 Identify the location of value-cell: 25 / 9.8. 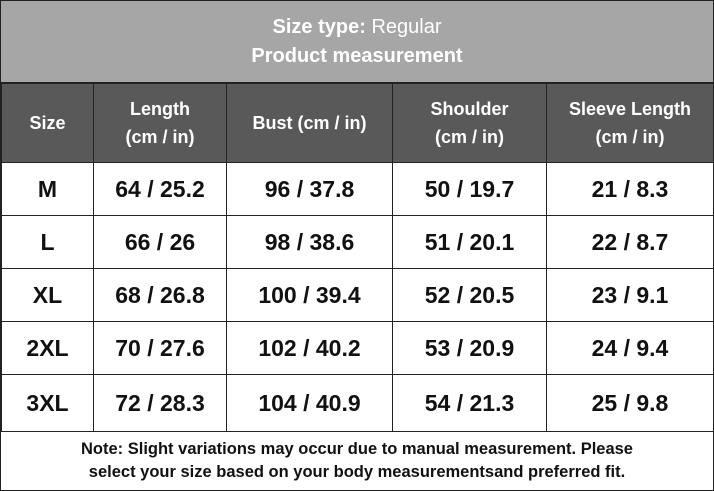
(630, 403).